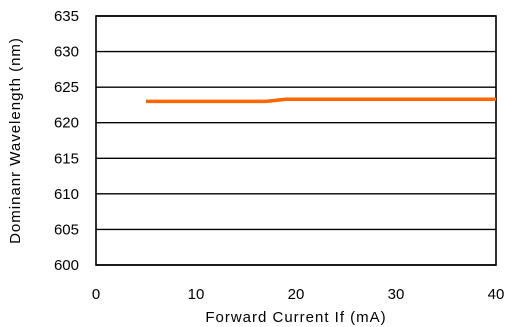 Image resolution: width=505 pixels, height=327 pixels. What do you see at coordinates (396, 294) in the screenshot?
I see `x-tick-label: 30` at bounding box center [396, 294].